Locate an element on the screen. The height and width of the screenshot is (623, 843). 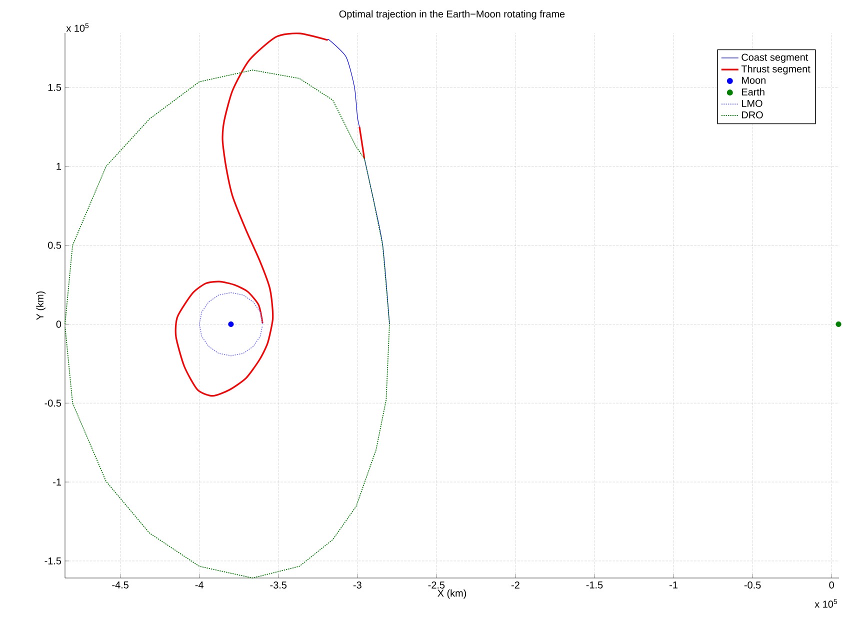
y-tick-label: 0.5 is located at coordinates (55, 245).